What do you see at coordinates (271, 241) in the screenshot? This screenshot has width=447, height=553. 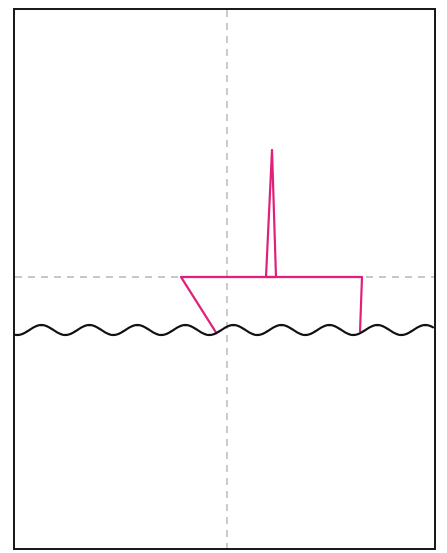 I see `sailboat` at bounding box center [271, 241].